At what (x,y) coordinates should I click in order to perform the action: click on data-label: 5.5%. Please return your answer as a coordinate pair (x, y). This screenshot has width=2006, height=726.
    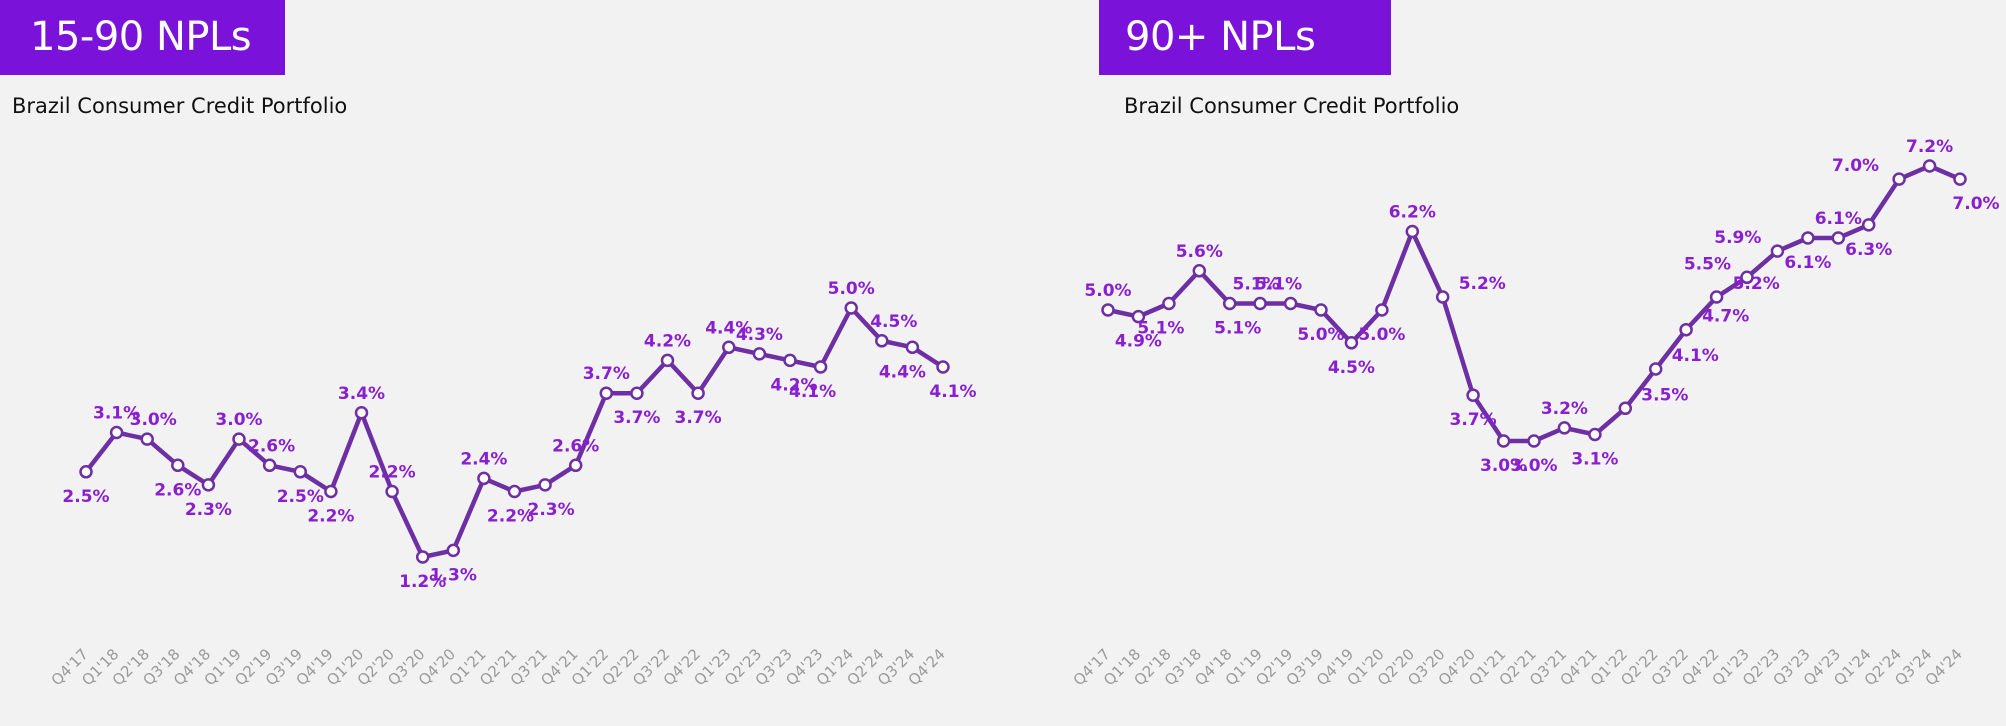
    Looking at the image, I should click on (1707, 264).